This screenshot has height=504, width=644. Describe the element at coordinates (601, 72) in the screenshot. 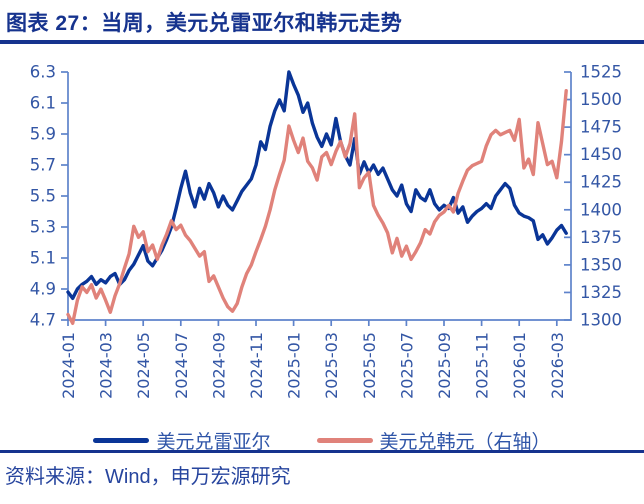

I see `y-axis-right-tick-label: 1525` at that location.